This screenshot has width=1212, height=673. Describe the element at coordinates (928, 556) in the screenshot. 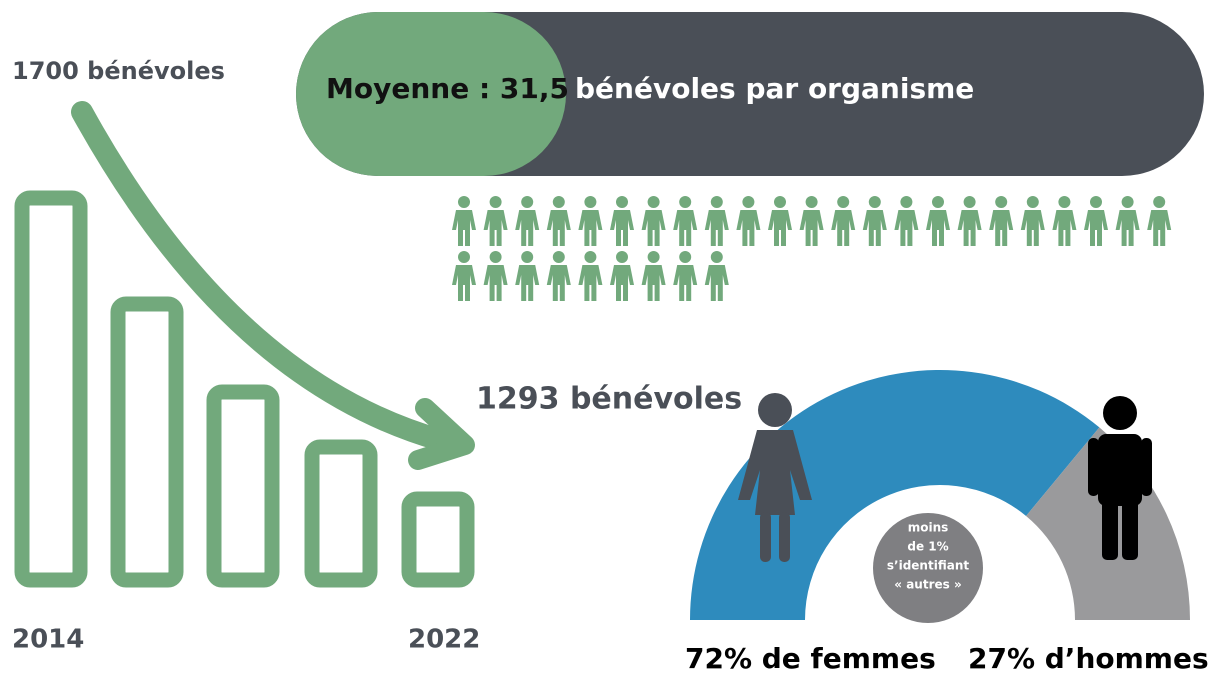

I see `other-text: moins de 1% s’identifiant « autres »` at that location.